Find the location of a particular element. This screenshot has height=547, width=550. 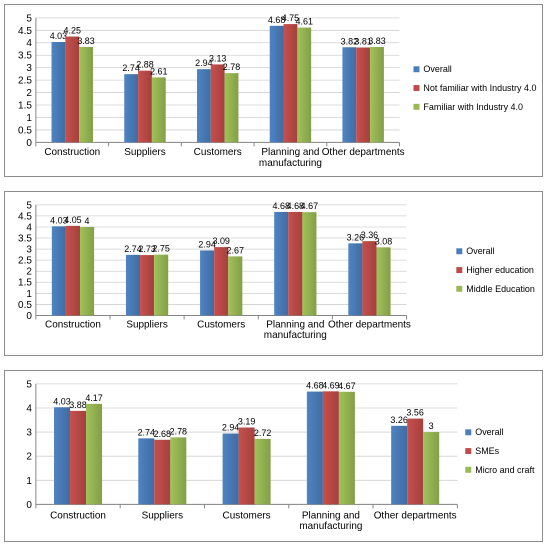

data-label: 3.56 is located at coordinates (414, 413).